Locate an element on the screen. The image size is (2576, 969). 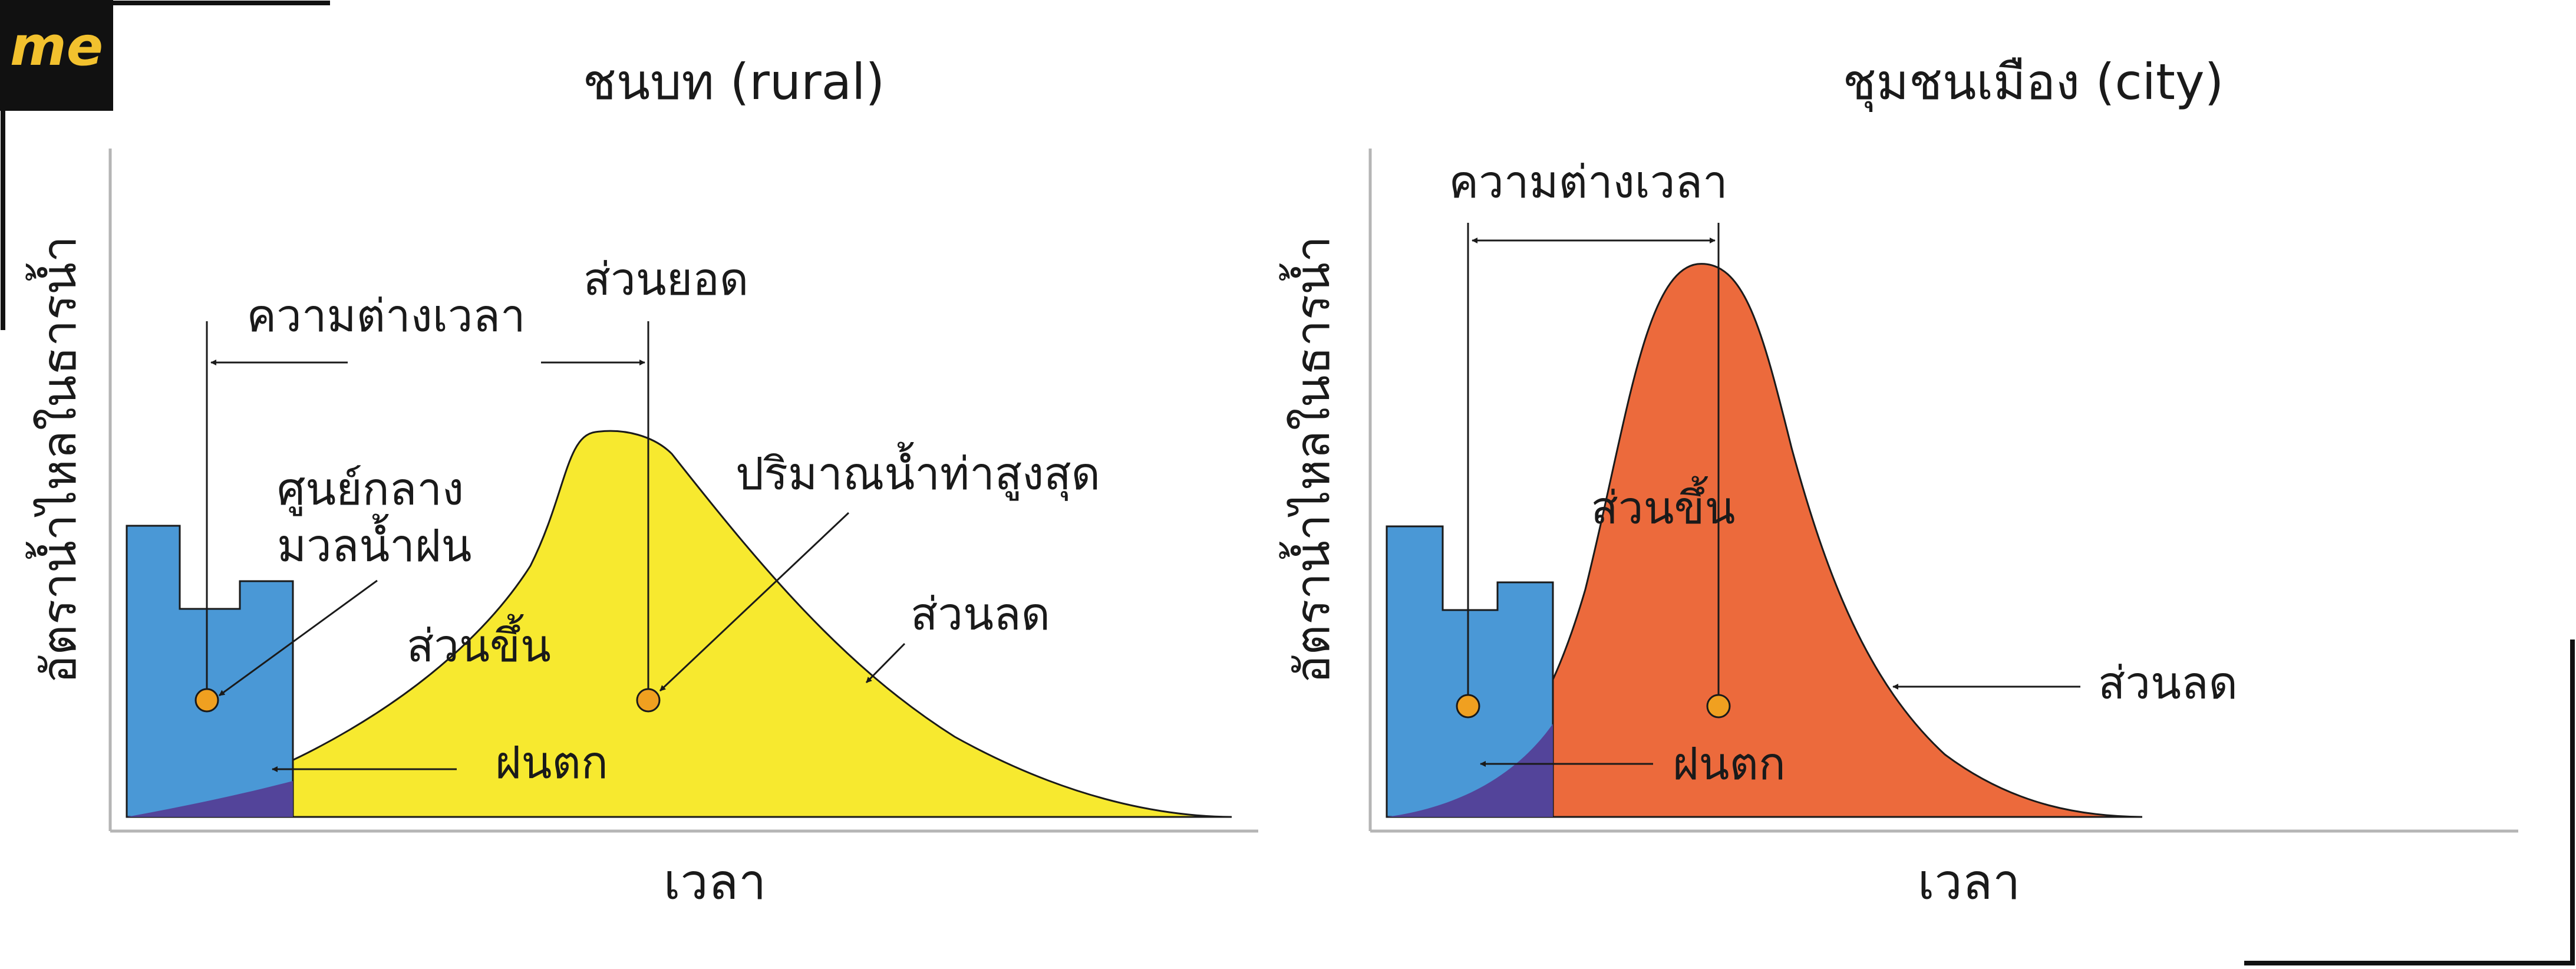
rural-rain-overlap is located at coordinates (210, 799).